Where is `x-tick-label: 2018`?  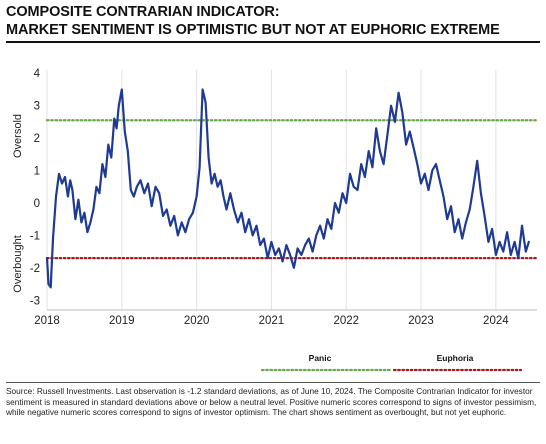
x-tick-label: 2018 is located at coordinates (47, 321).